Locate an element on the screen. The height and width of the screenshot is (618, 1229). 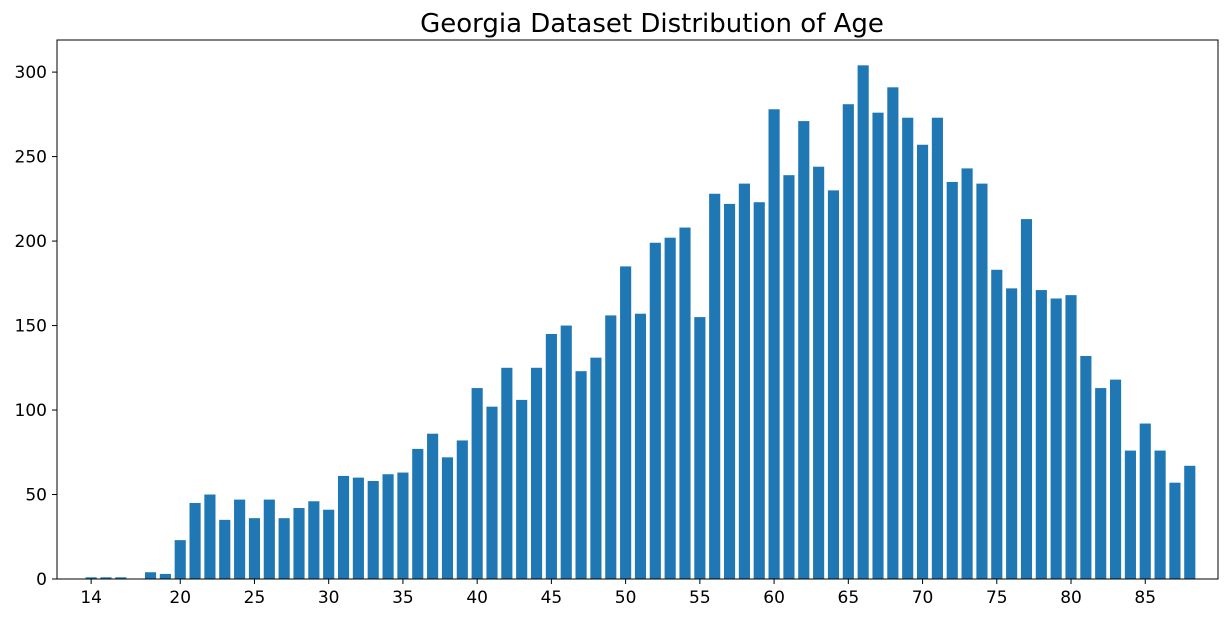
x-tick-label: 35 is located at coordinates (403, 598).